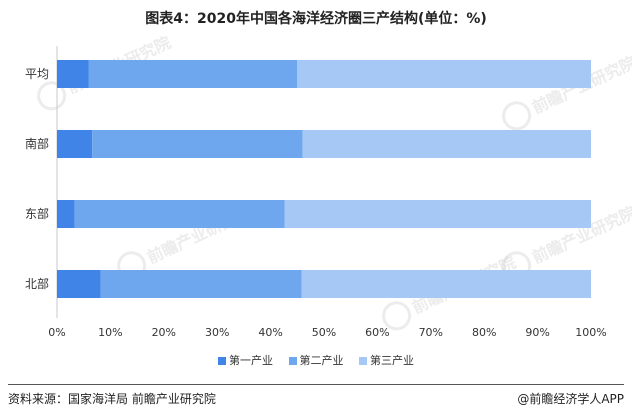  What do you see at coordinates (324, 332) in the screenshot?
I see `x-tick-label-5: 50%` at bounding box center [324, 332].